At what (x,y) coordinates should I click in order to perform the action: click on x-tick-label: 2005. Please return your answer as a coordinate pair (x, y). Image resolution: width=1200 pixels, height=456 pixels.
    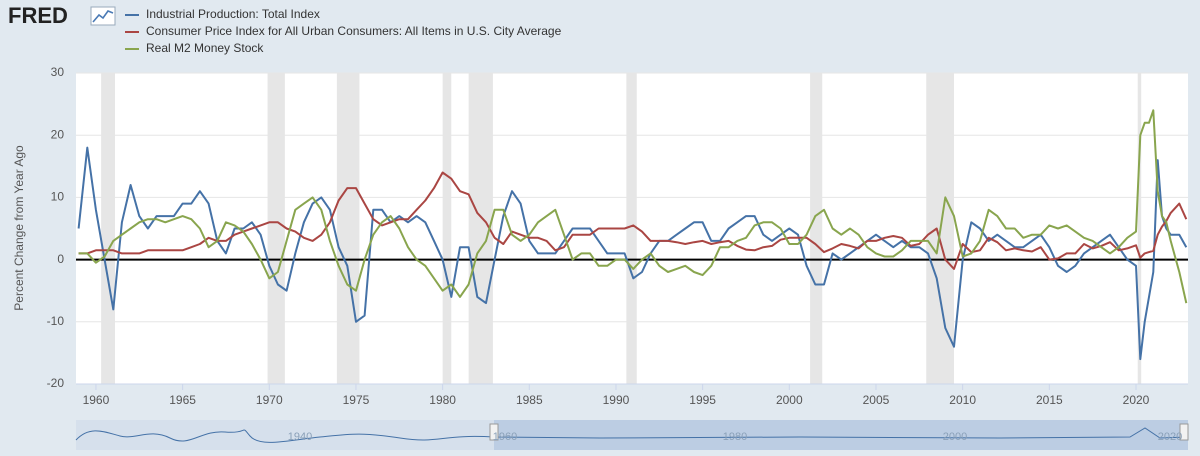
    Looking at the image, I should click on (876, 400).